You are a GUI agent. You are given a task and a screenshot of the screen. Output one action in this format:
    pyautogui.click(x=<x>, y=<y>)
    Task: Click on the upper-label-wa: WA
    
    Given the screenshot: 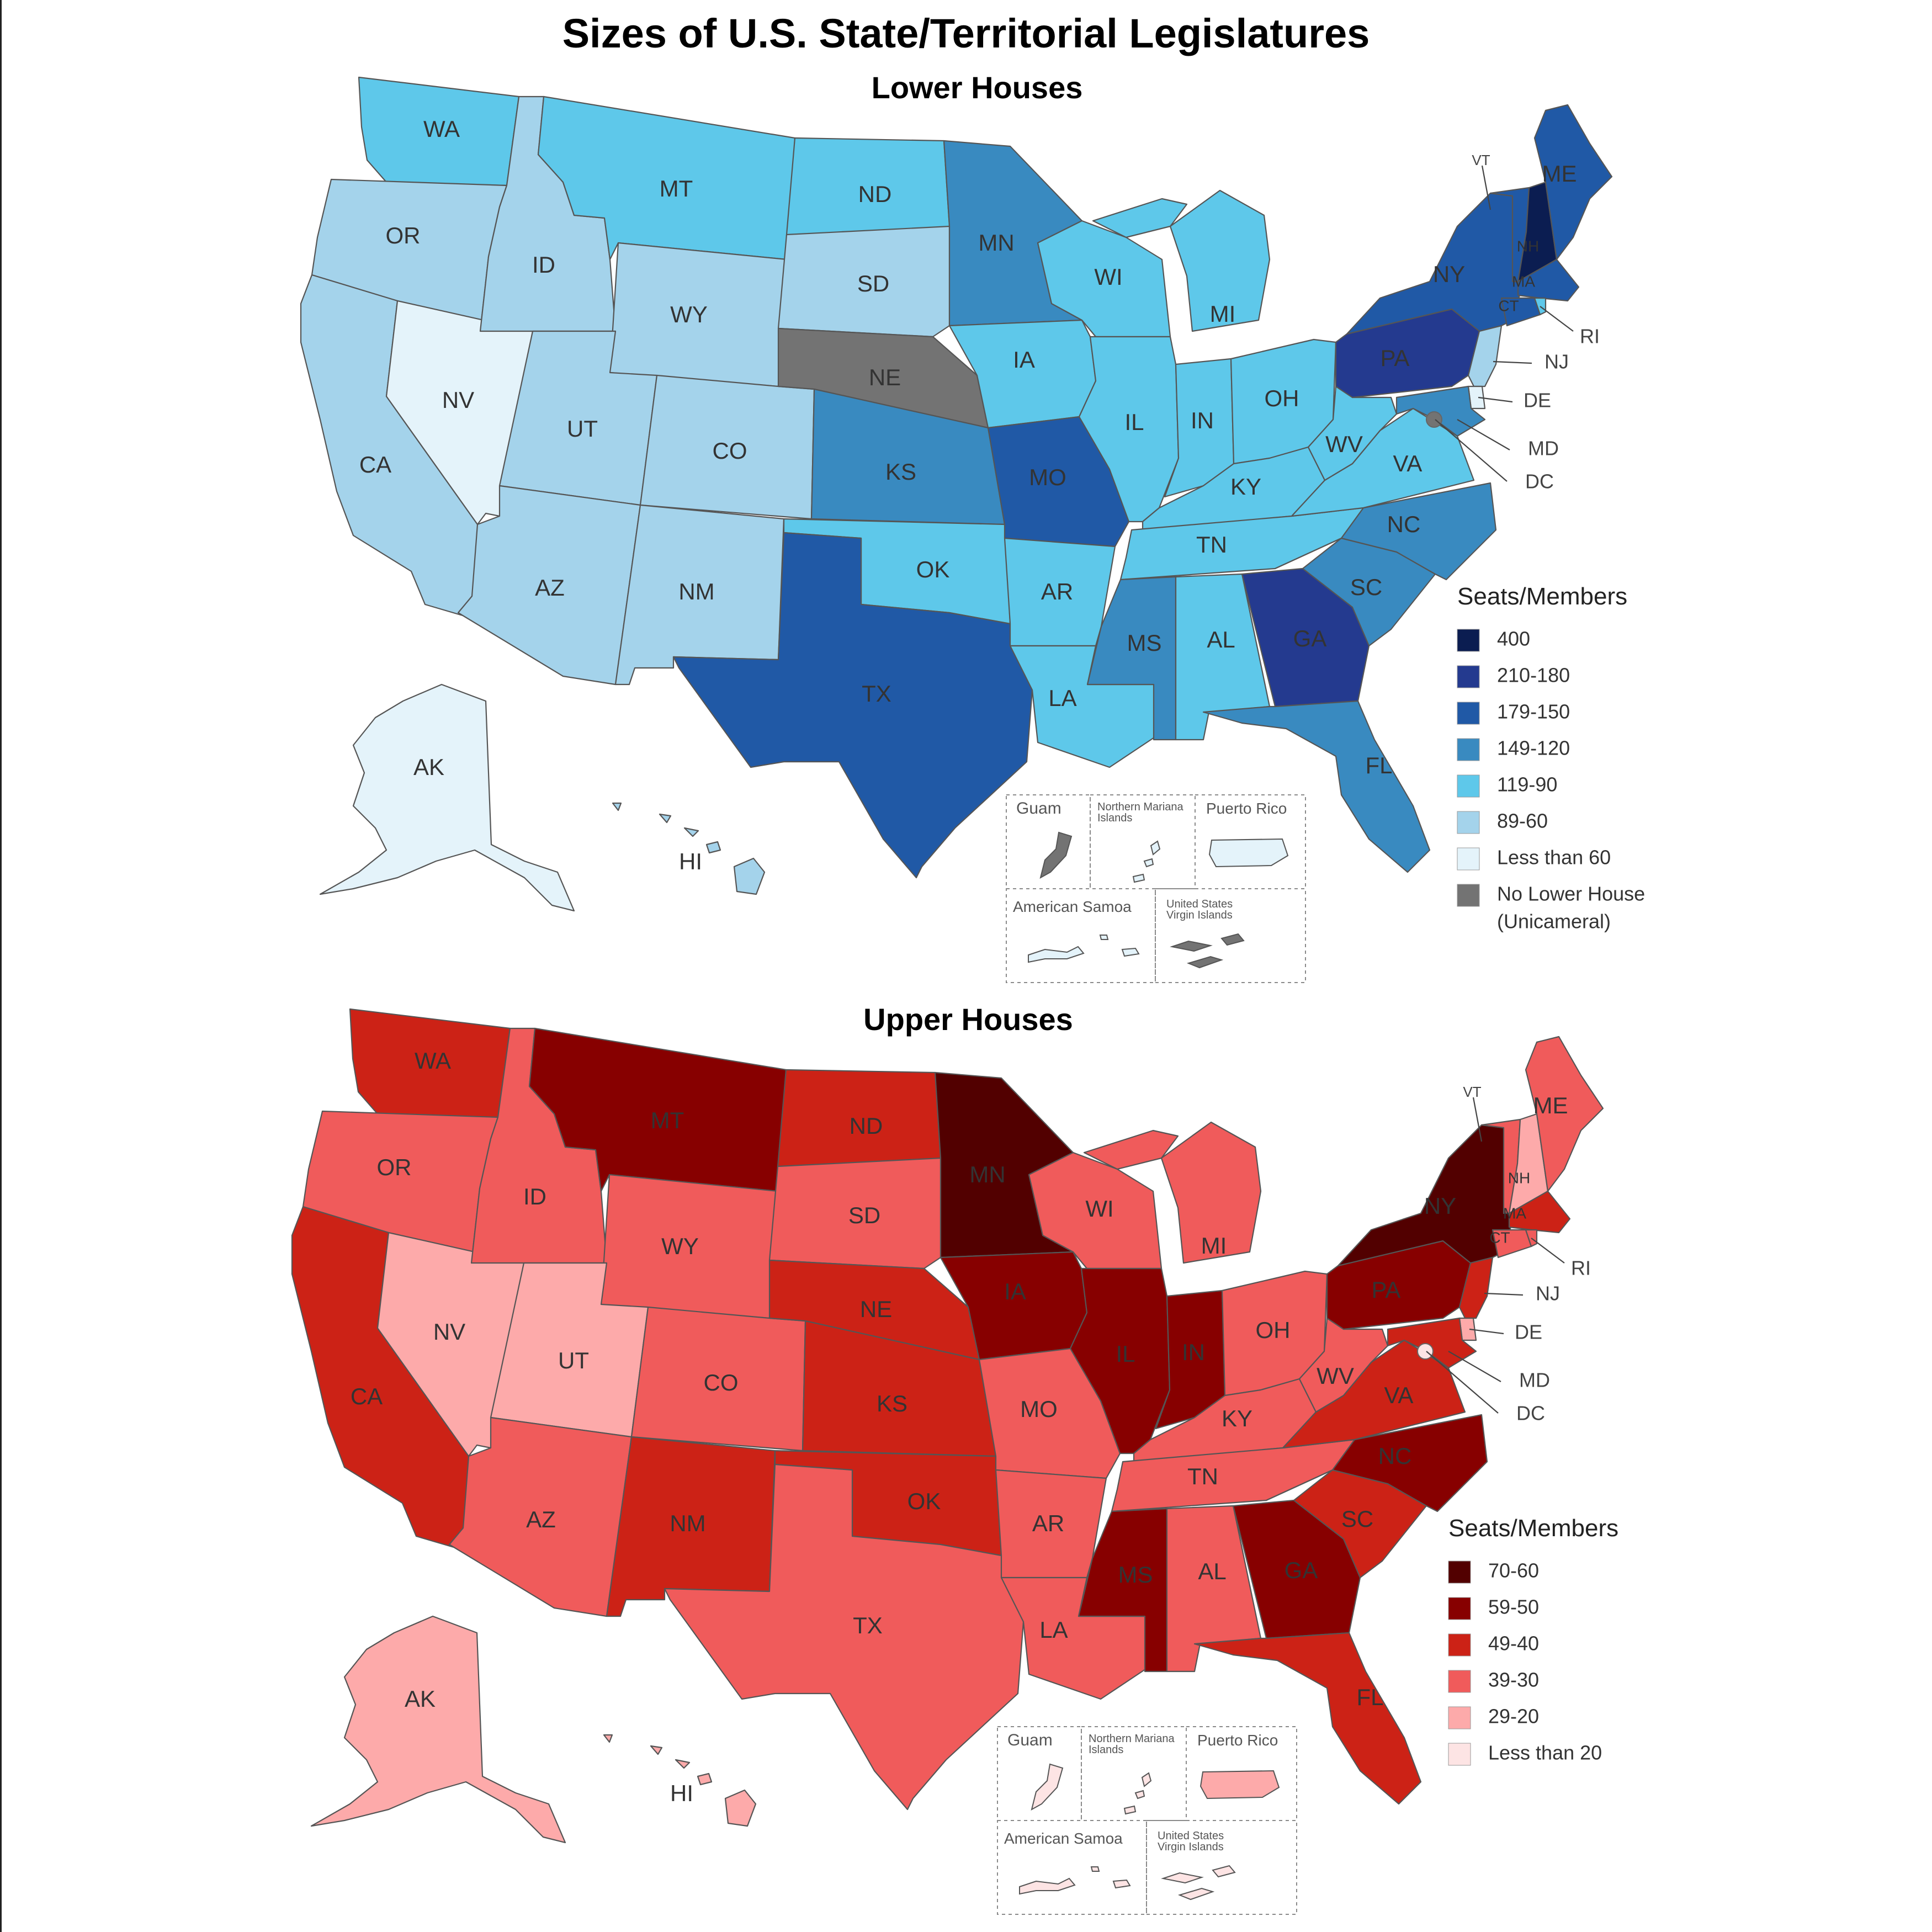 What is the action you would take?
    pyautogui.click(x=433, y=1061)
    